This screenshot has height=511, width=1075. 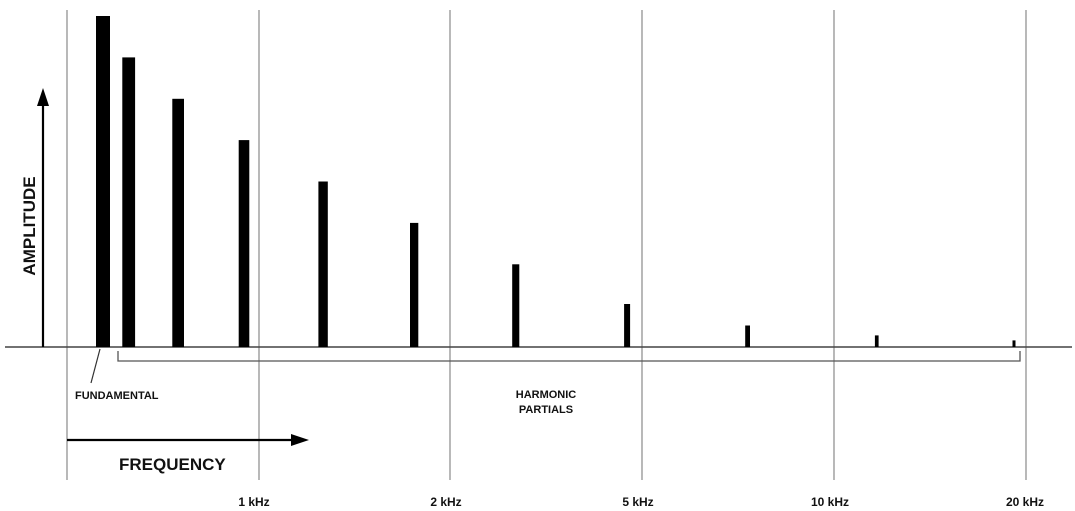 I want to click on fundamental-bar, so click(x=103, y=181).